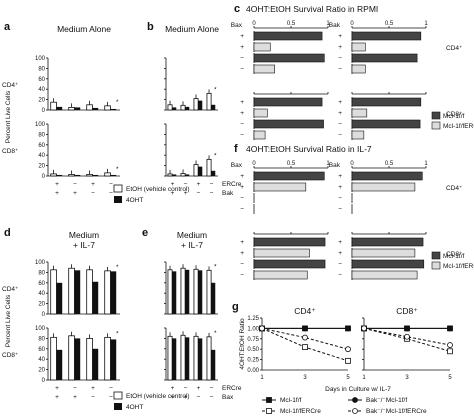 The height and width of the screenshot is (420, 474). Describe the element at coordinates (158, 189) in the screenshot. I see `legend-etoh-label: EtOH (vehicle control)` at that location.